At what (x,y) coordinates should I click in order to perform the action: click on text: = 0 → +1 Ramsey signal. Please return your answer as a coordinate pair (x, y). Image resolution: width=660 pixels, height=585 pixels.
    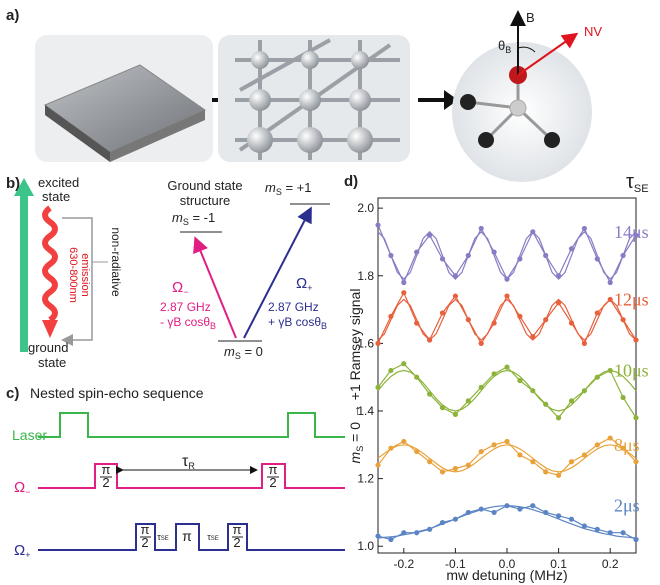
    Looking at the image, I should click on (355, 367).